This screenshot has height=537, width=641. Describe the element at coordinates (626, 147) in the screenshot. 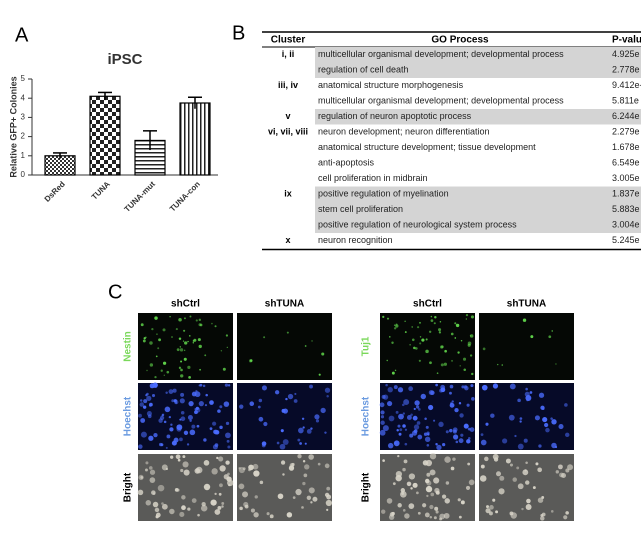

I see `p-value: 1.678e` at that location.